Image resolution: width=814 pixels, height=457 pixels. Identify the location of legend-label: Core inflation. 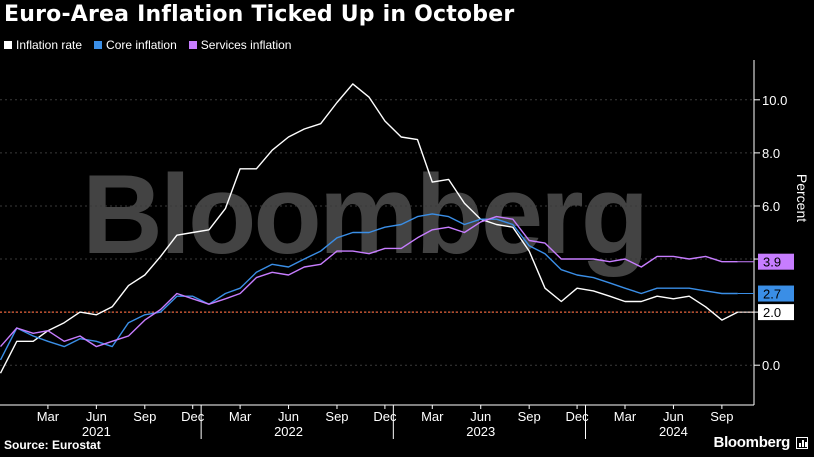
(141, 45).